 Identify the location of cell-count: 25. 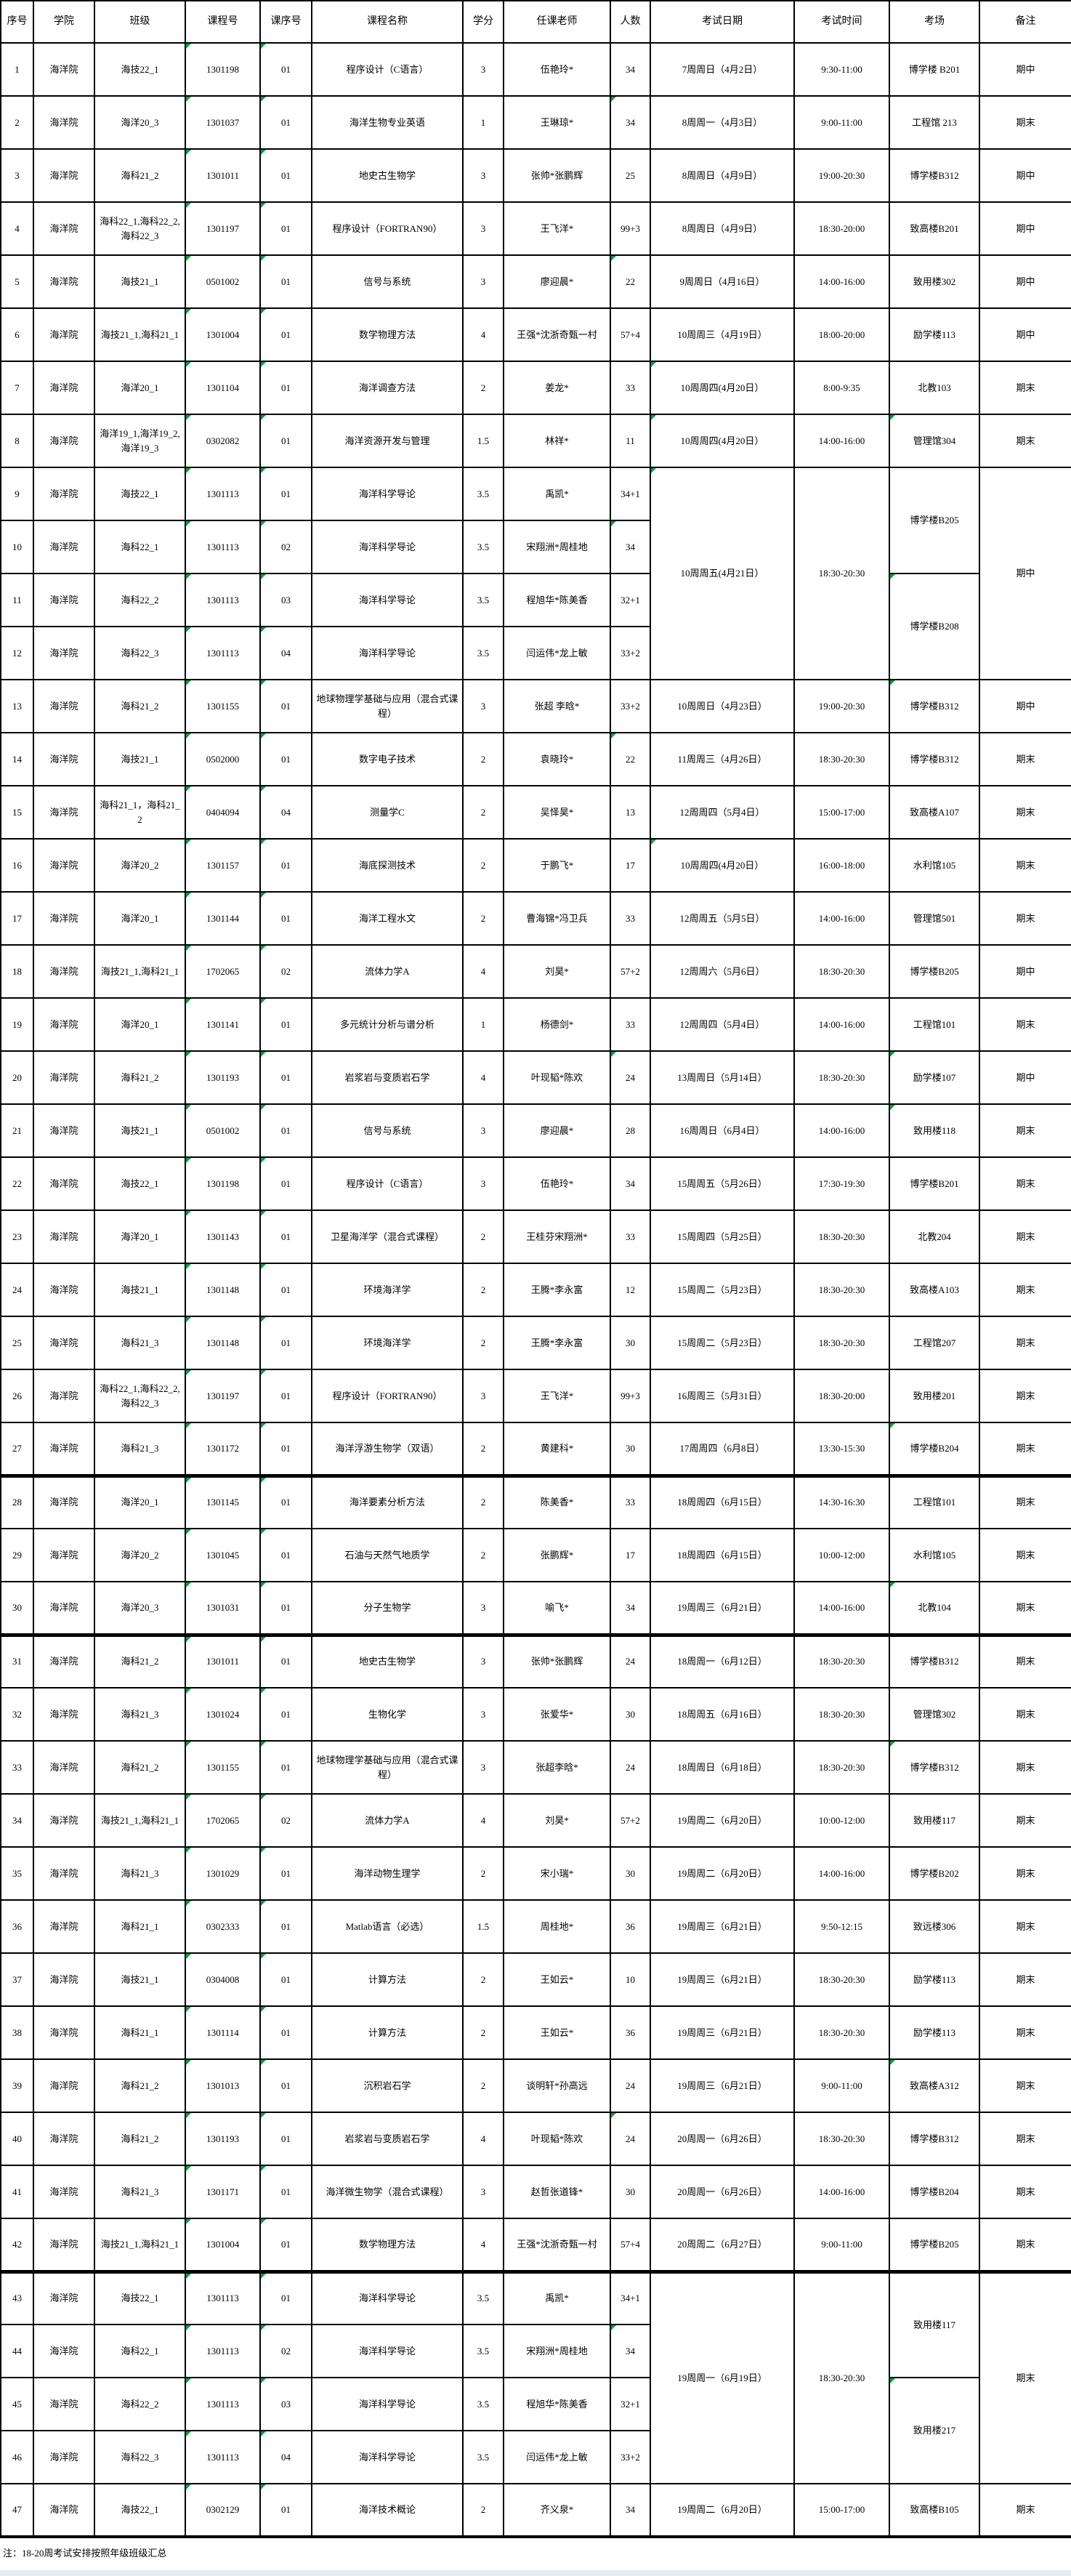
(630, 175).